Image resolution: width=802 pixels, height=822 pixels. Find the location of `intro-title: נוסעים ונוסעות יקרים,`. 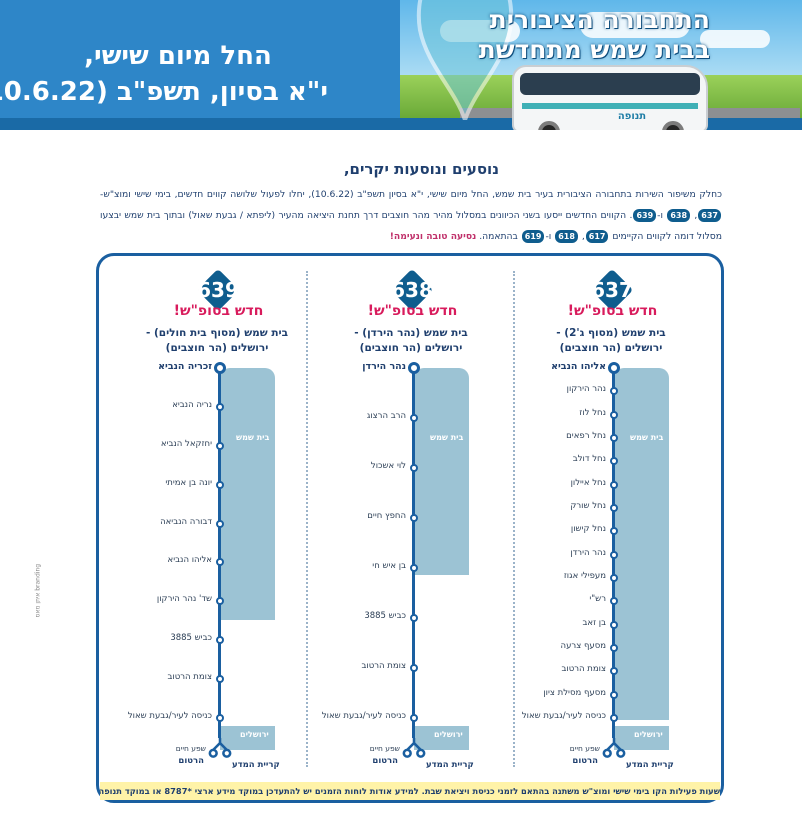

intro-title: נוסעים ונוסעות יקרים, is located at coordinates (421, 169).